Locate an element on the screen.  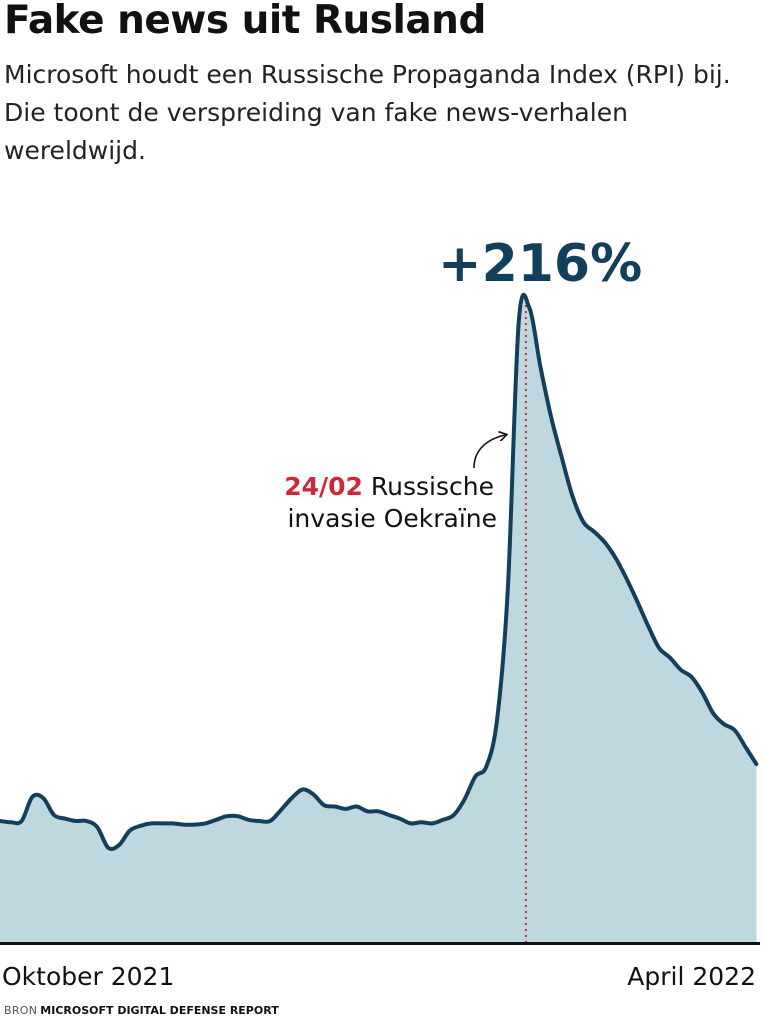
source-credit: BRON MICROSOFT DIGITAL DEFENSE REPORT is located at coordinates (141, 1010).